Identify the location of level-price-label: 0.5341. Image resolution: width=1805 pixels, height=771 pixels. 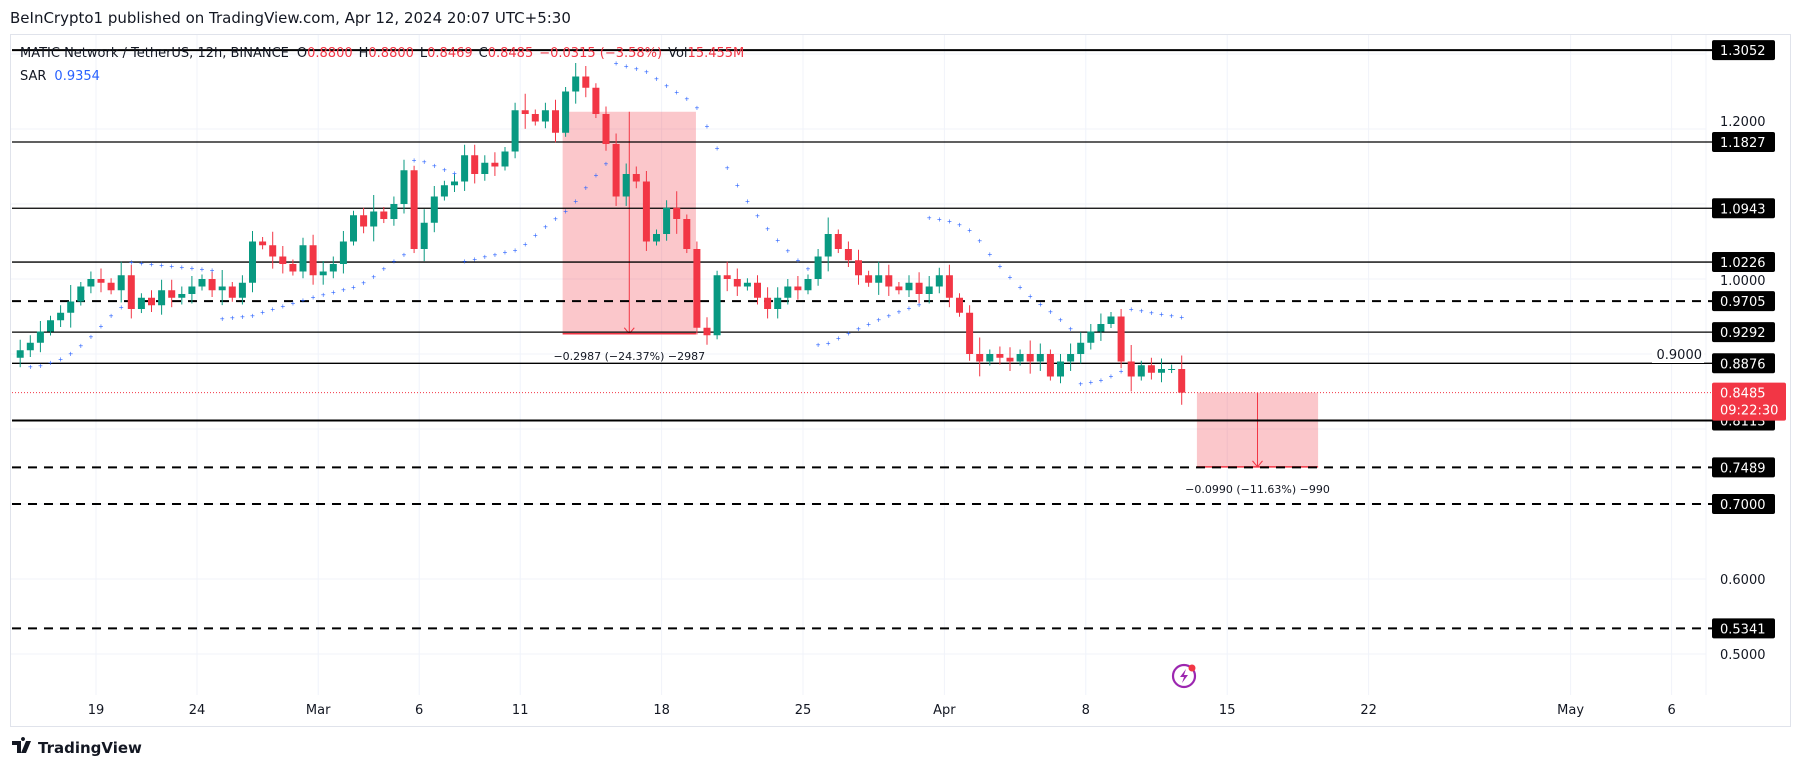
(1743, 629).